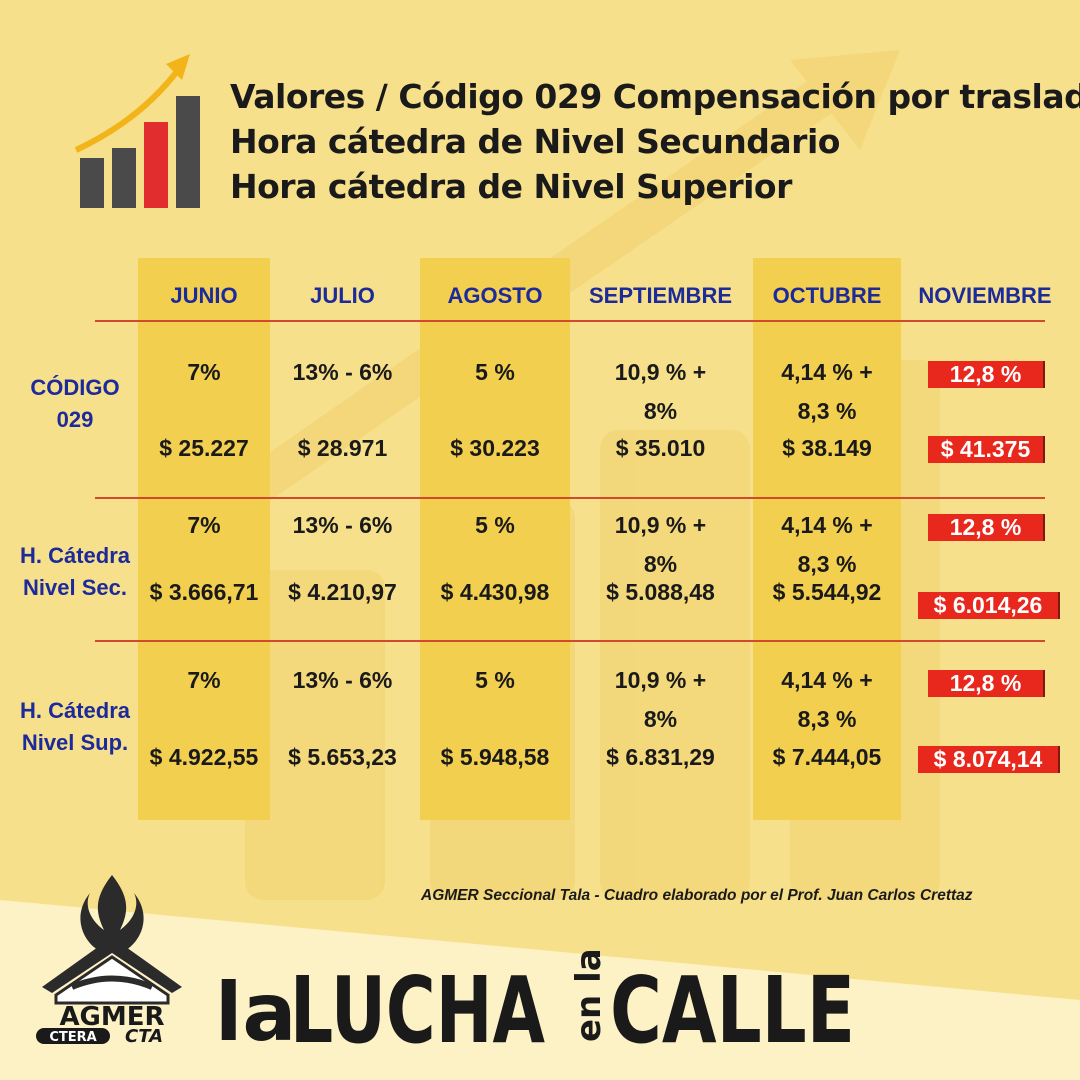 This screenshot has width=1080, height=1080. What do you see at coordinates (827, 448) in the screenshot?
I see `value-cell: $ 38.149` at bounding box center [827, 448].